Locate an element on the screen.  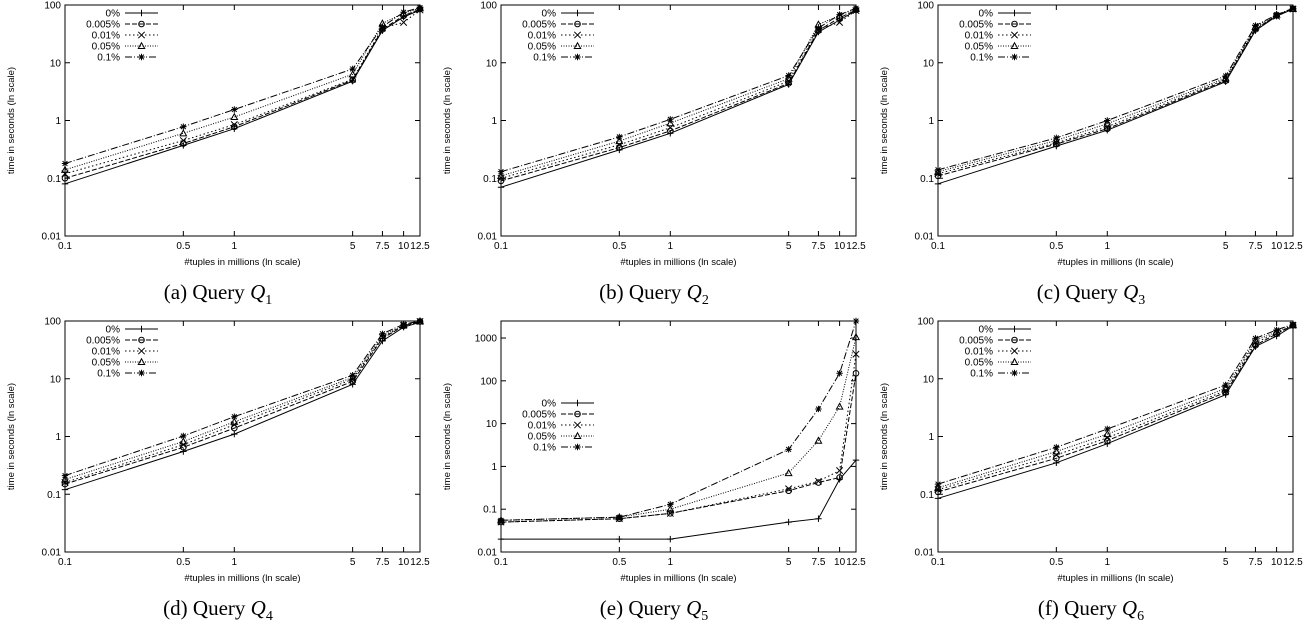
query-index: 1 is located at coordinates (269, 301).